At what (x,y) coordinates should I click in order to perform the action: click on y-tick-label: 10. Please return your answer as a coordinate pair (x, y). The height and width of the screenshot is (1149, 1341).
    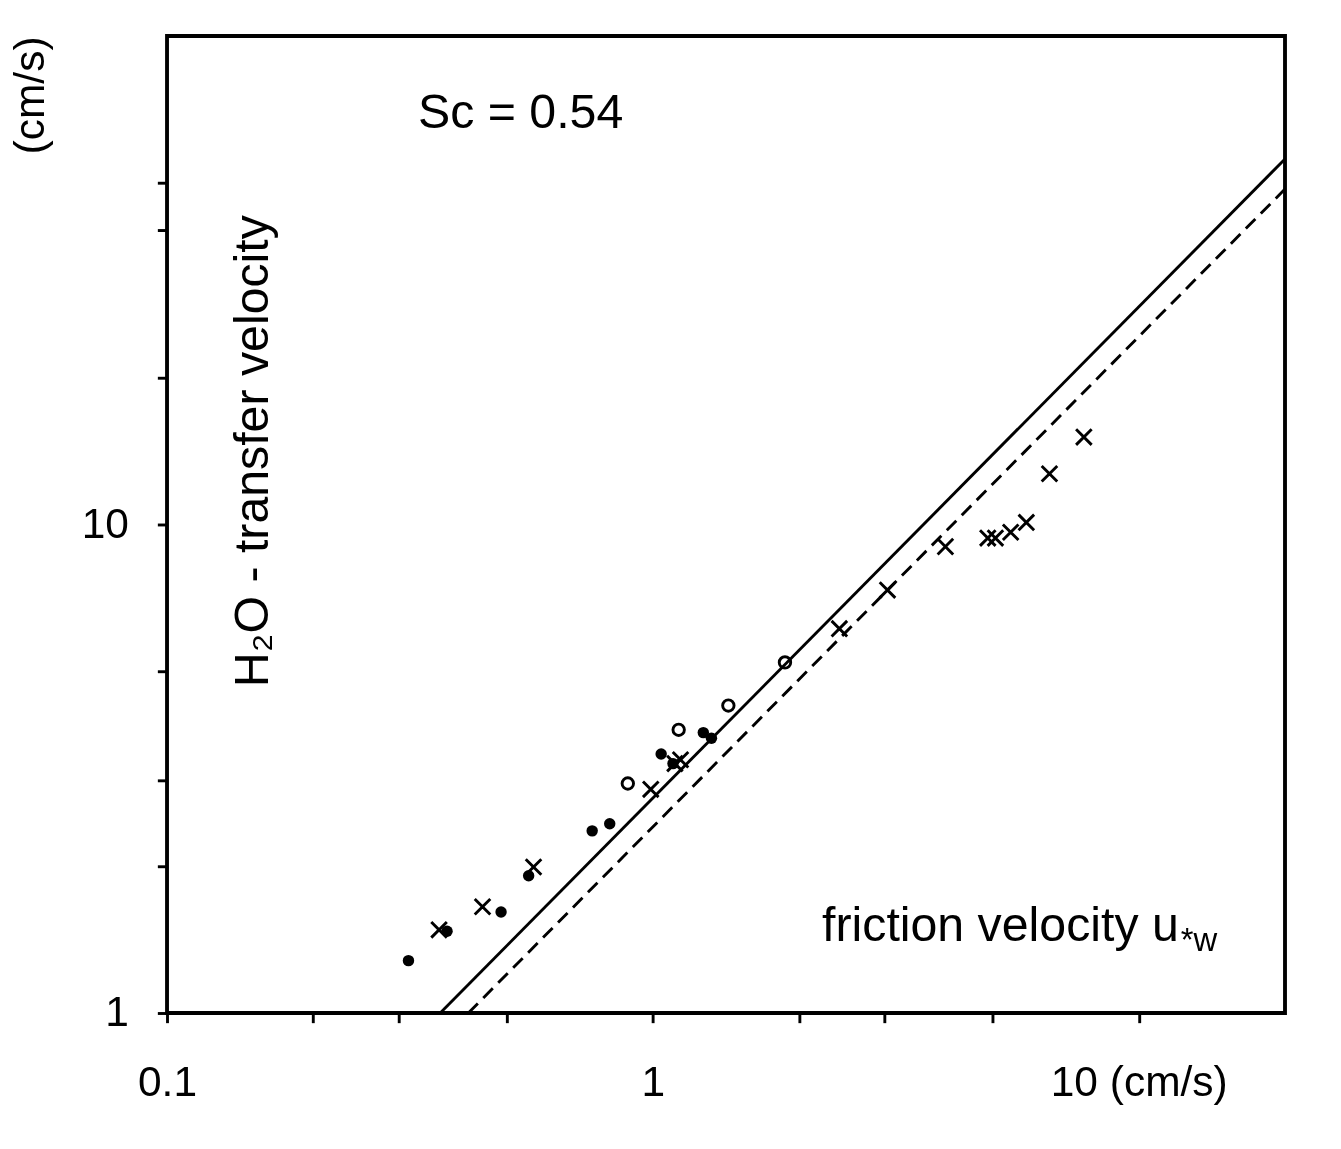
    Looking at the image, I should click on (105, 523).